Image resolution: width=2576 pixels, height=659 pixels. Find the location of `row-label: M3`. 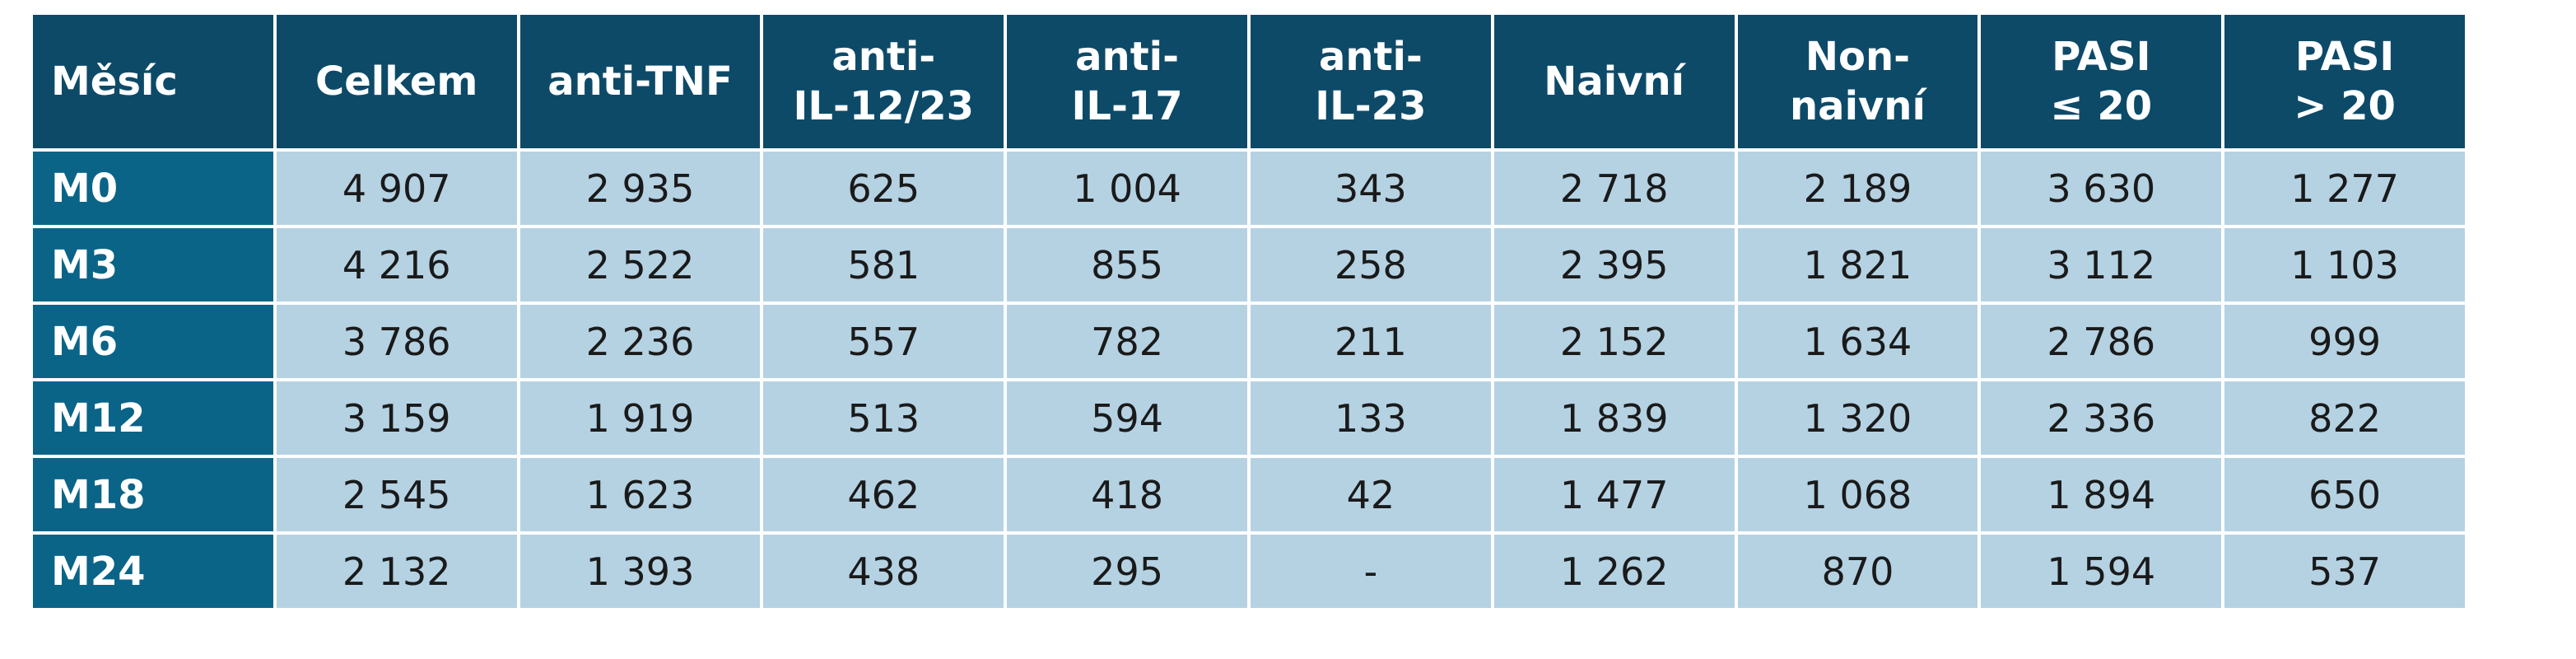

row-label: M3 is located at coordinates (153, 265).